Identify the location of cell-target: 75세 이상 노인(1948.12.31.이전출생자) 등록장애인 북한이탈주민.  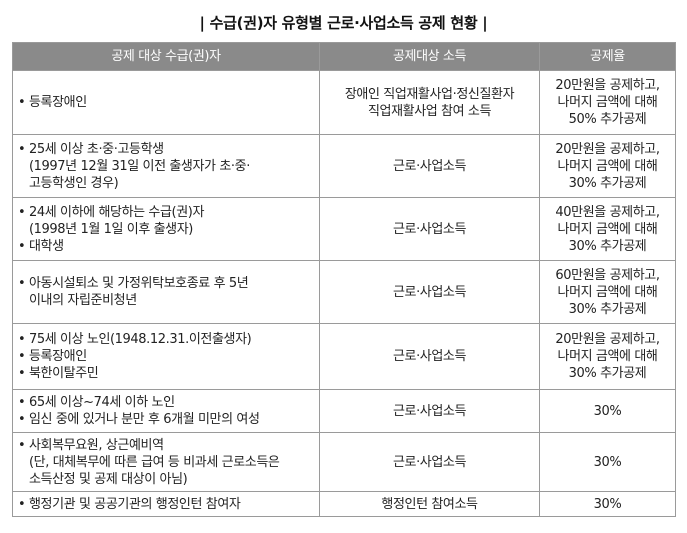
(166, 356).